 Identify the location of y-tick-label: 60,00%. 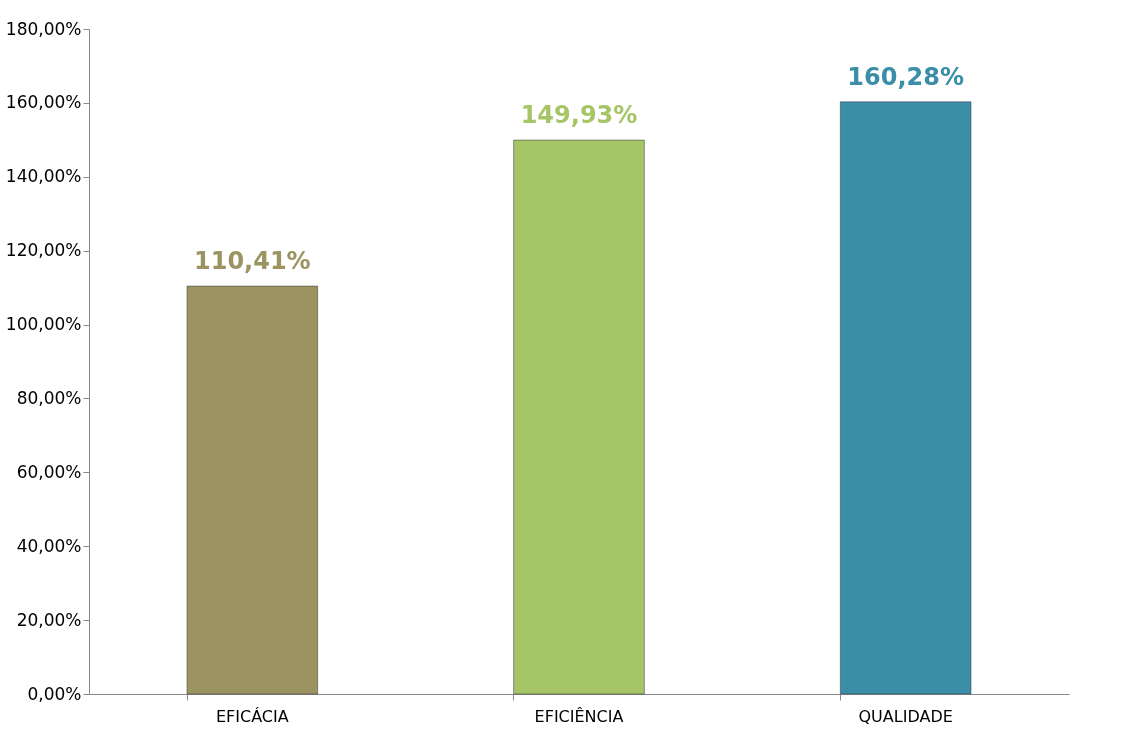
(49, 471).